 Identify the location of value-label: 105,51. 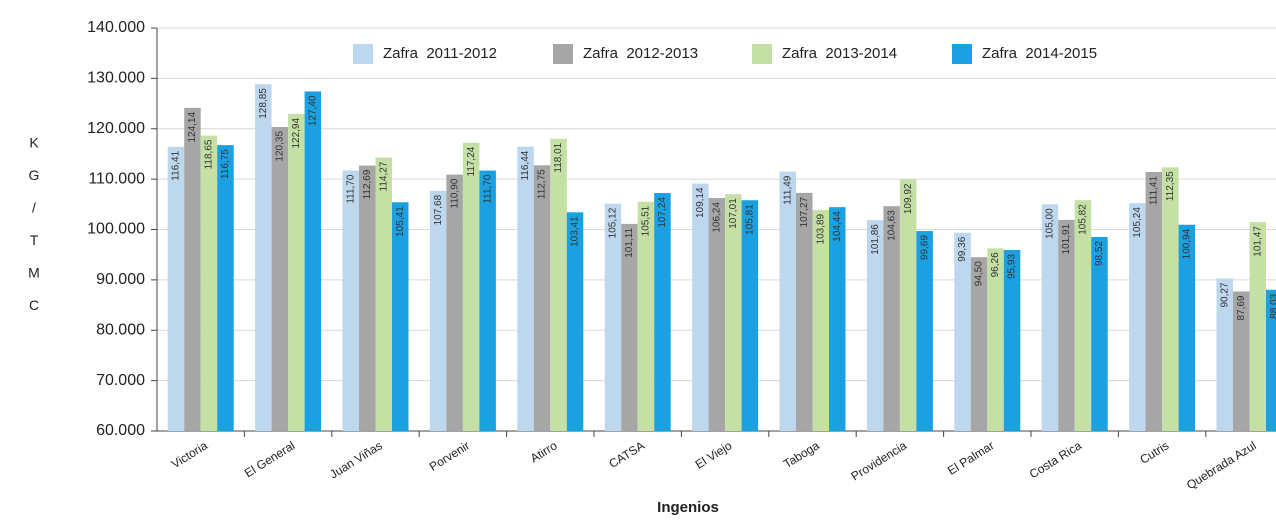
(646, 220).